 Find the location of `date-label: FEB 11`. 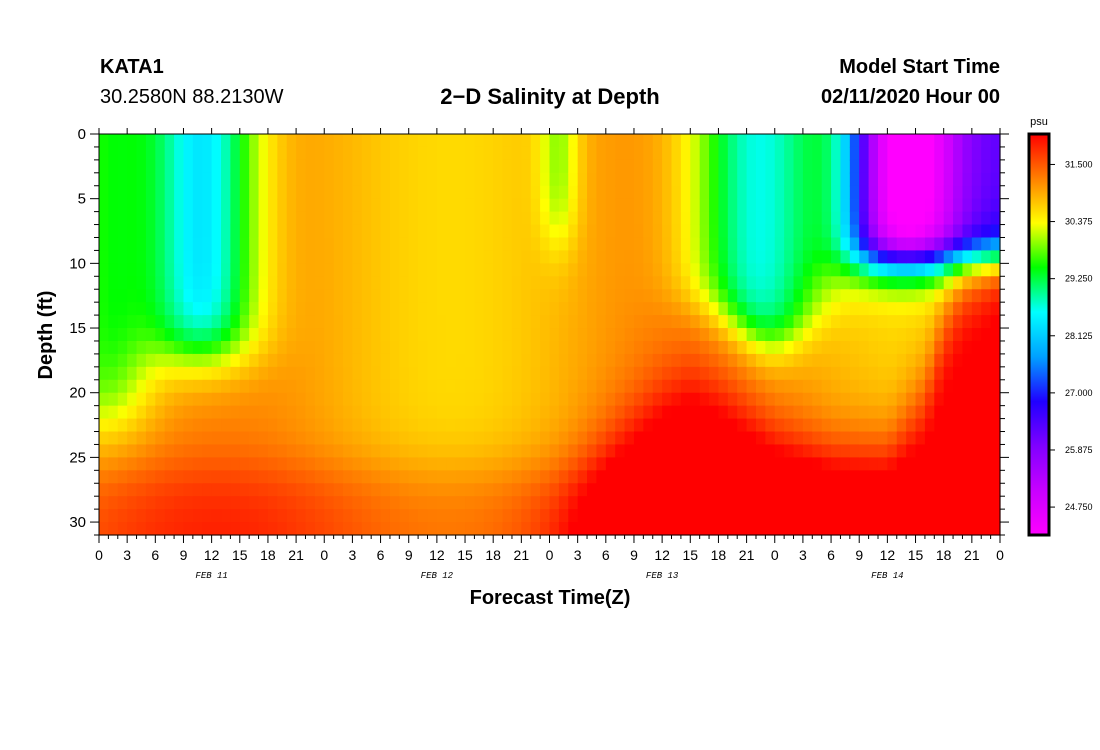

date-label: FEB 11 is located at coordinates (211, 576).